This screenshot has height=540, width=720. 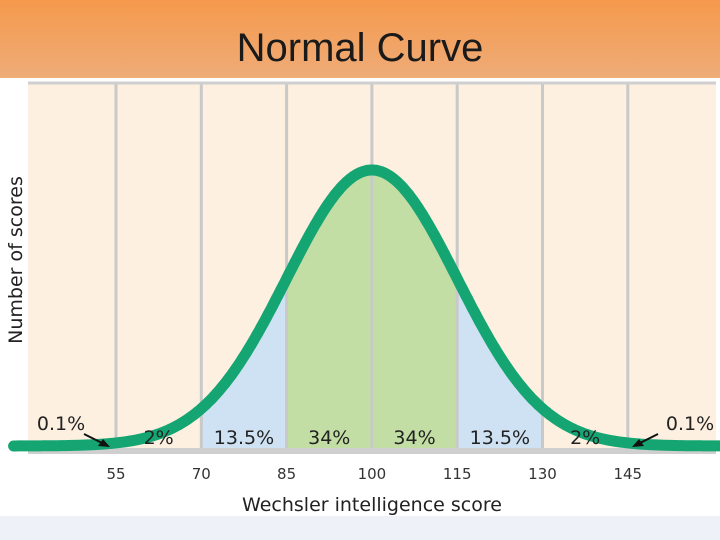 What do you see at coordinates (638, 443) in the screenshot?
I see `right-tail-arrowhead` at bounding box center [638, 443].